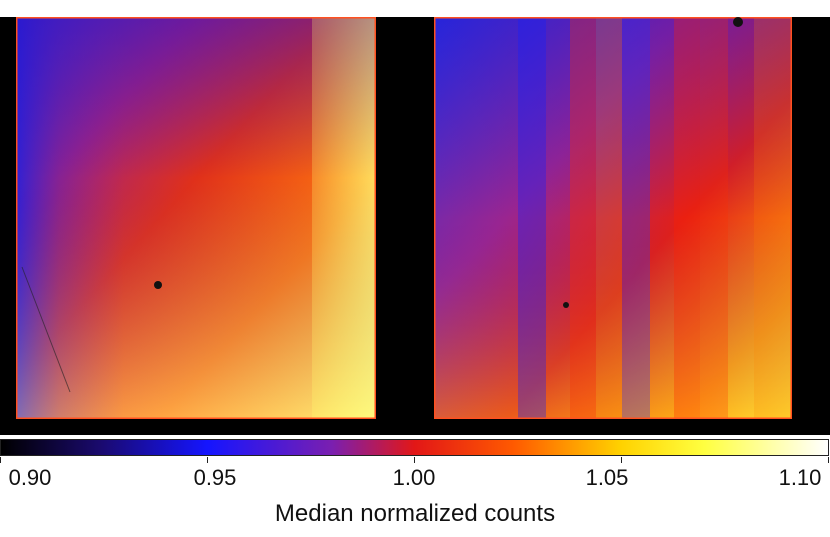 The image size is (830, 537). What do you see at coordinates (415, 513) in the screenshot?
I see `colorbar-title: Median normalized counts` at bounding box center [415, 513].